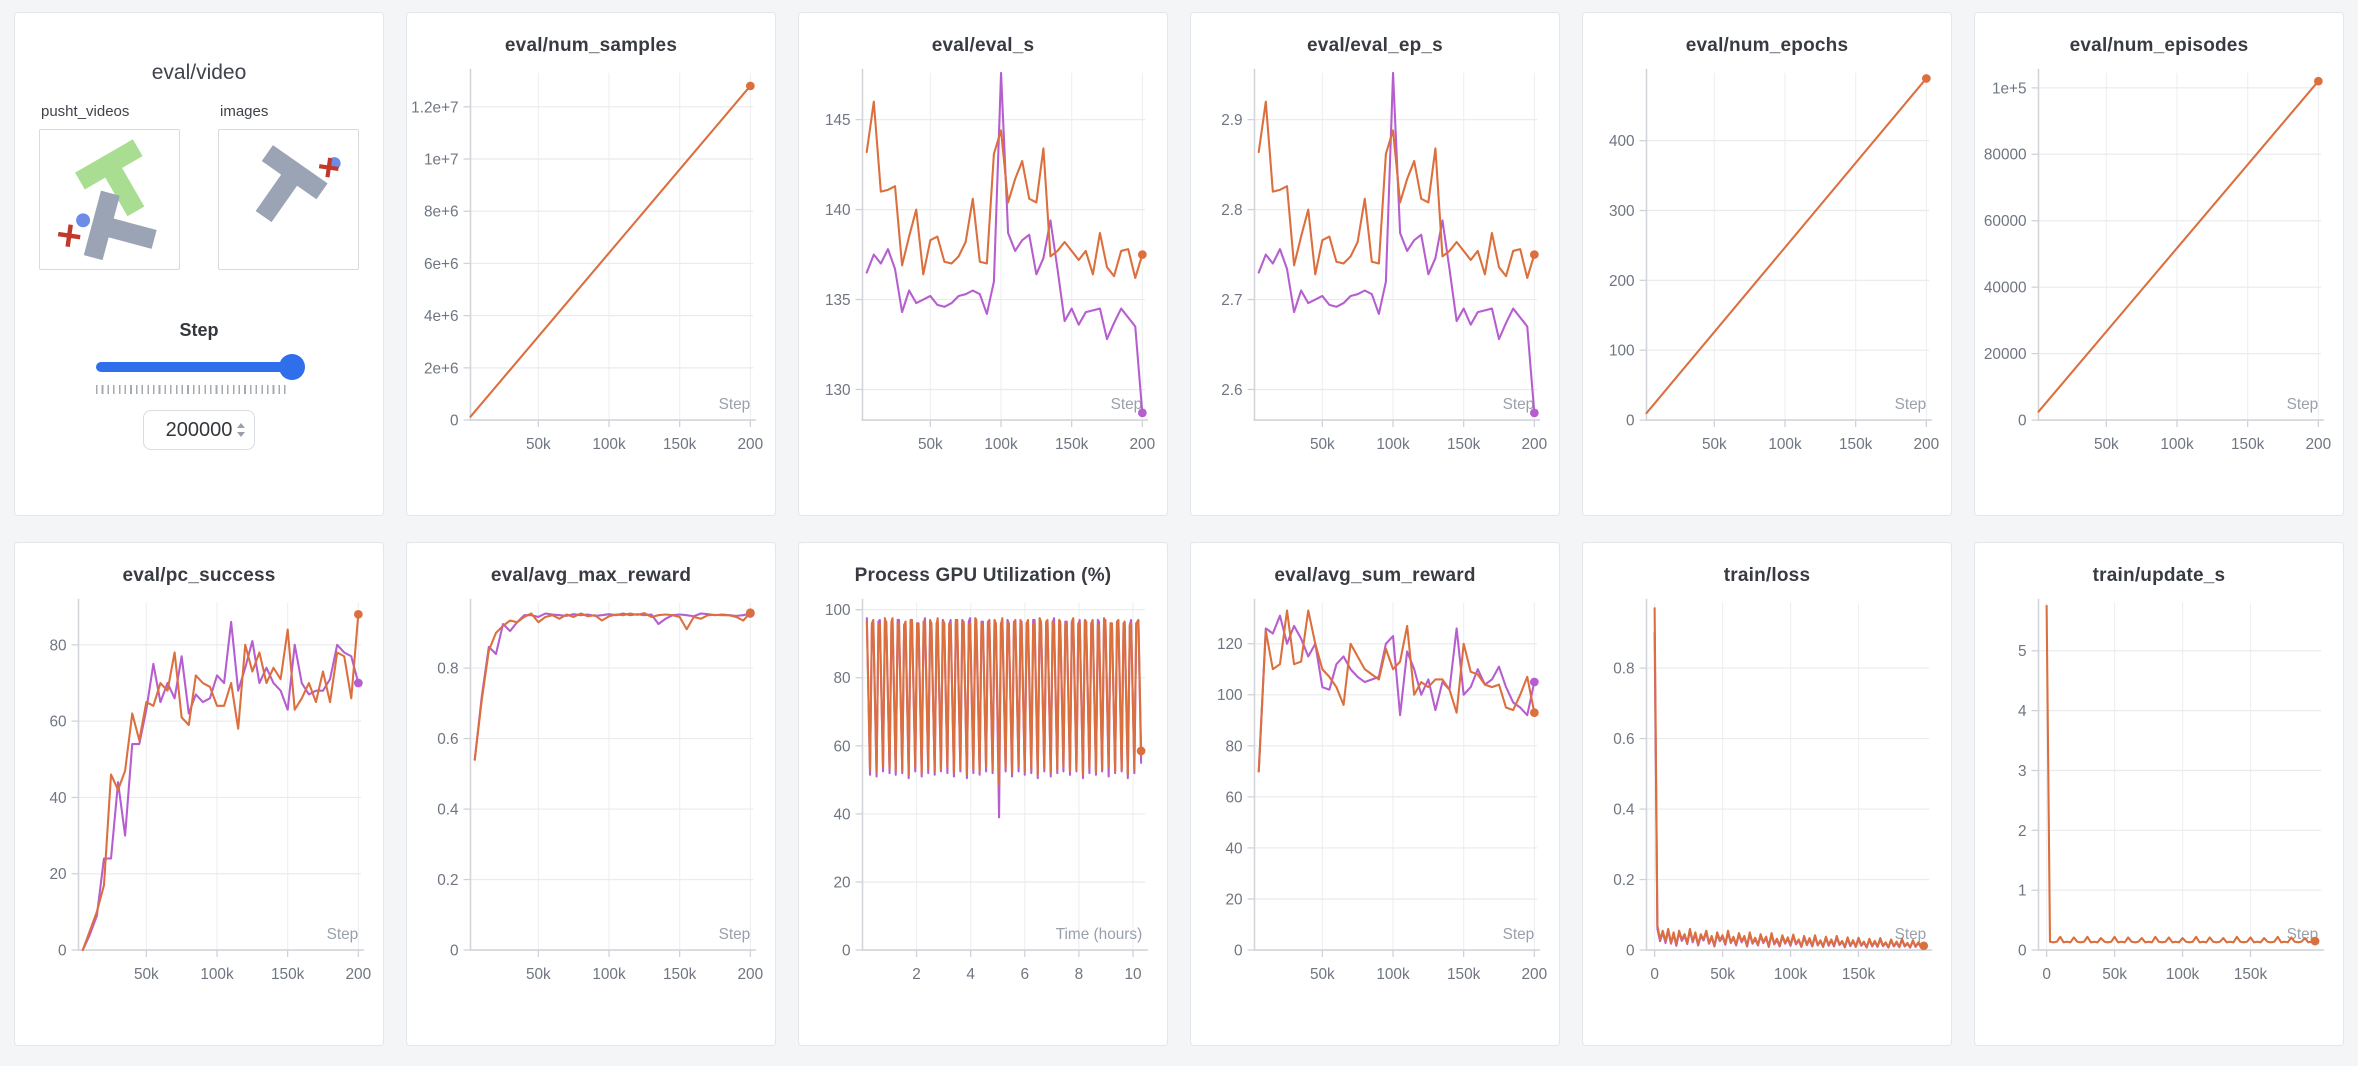  What do you see at coordinates (838, 120) in the screenshot?
I see `y-tick-label: 145` at bounding box center [838, 120].